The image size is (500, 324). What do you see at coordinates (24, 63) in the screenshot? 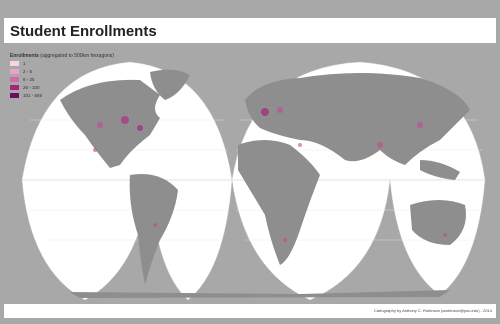
I see `legend-label: 1` at bounding box center [24, 63].